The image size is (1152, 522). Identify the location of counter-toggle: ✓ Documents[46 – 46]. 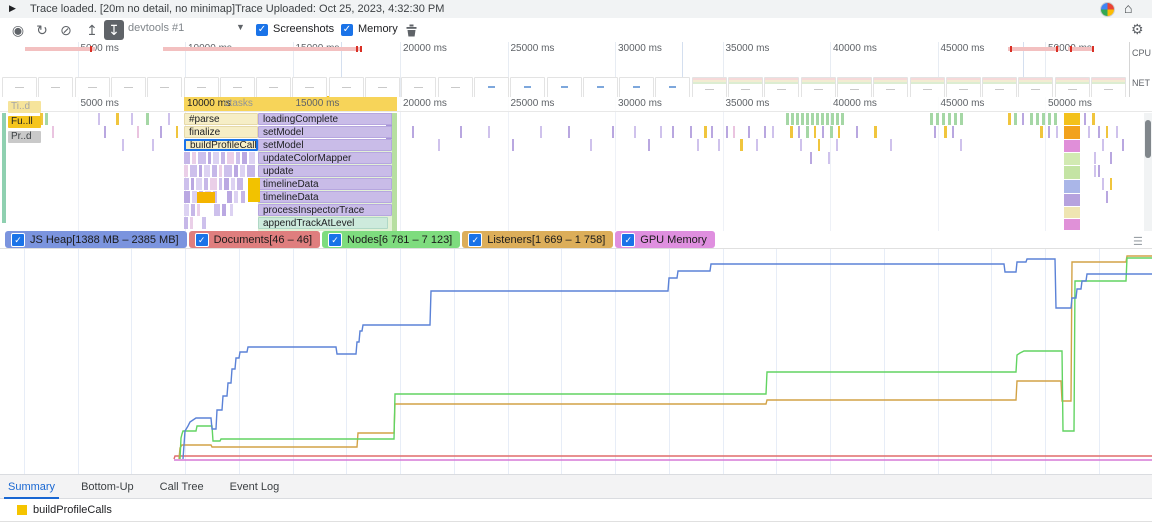
(254, 239).